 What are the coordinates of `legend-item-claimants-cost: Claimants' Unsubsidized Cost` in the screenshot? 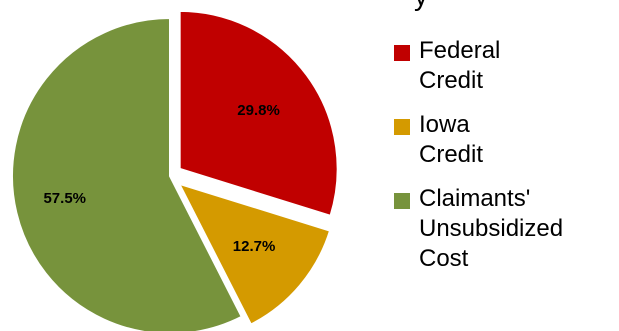 It's located at (506, 229).